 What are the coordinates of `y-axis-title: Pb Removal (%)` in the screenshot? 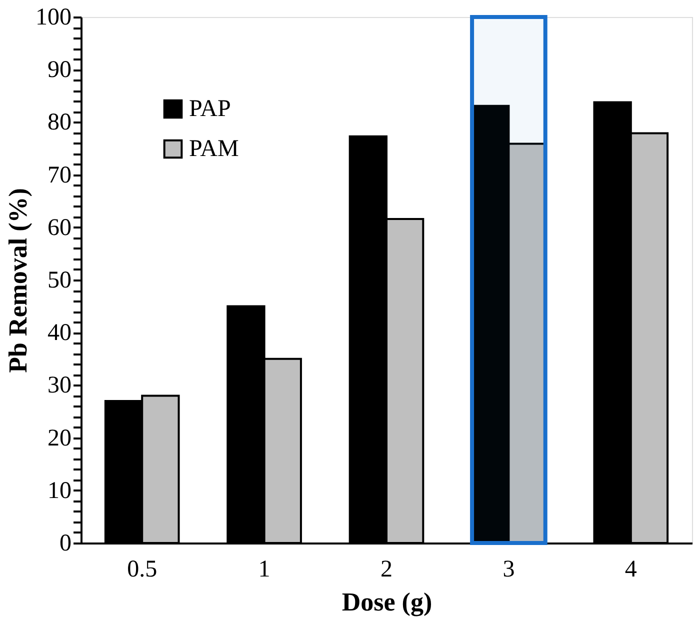 It's located at (18, 280).